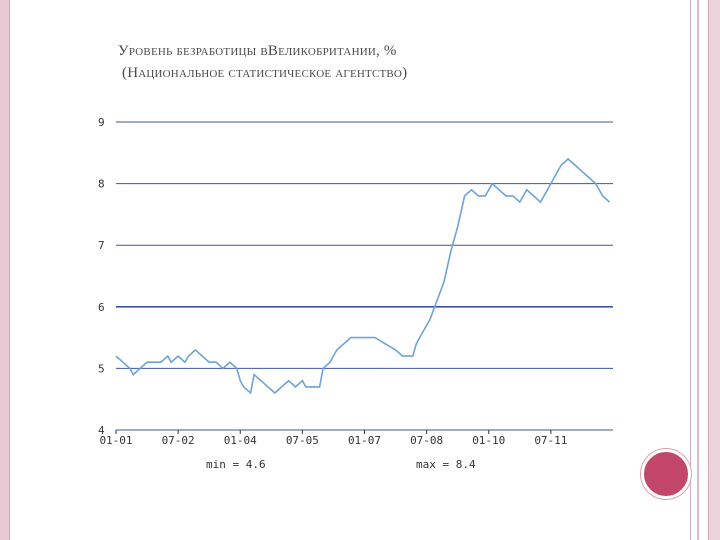  Describe the element at coordinates (446, 464) in the screenshot. I see `max-label: max = 8.4` at that location.